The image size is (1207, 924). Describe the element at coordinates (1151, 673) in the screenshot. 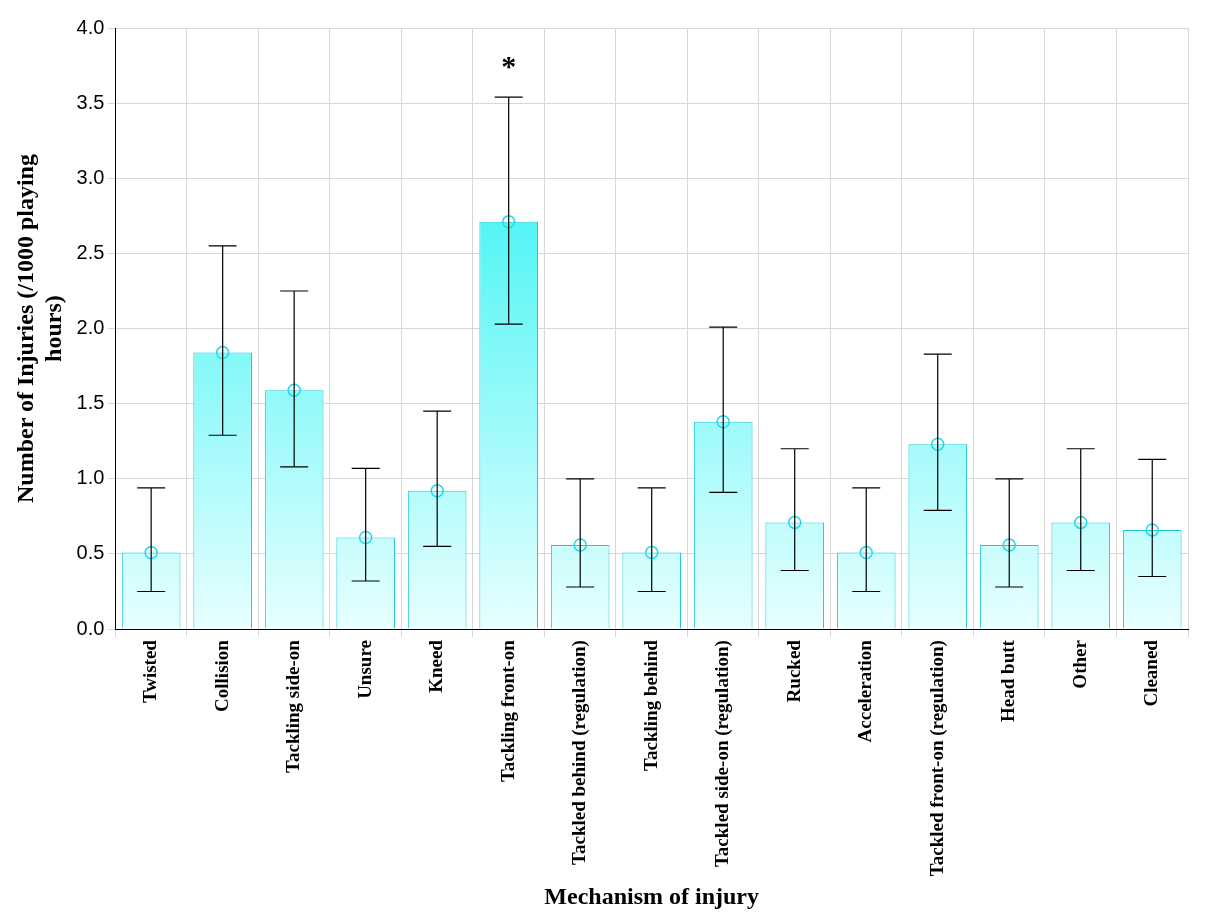

I see `x-tick-label: Cleaned` at that location.